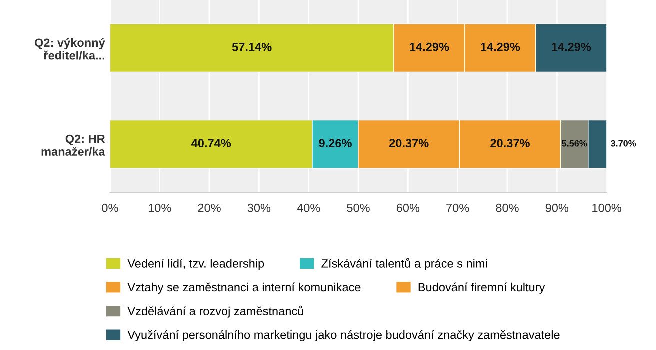 This screenshot has height=350, width=656. I want to click on x-tick-label: 90%, so click(557, 208).